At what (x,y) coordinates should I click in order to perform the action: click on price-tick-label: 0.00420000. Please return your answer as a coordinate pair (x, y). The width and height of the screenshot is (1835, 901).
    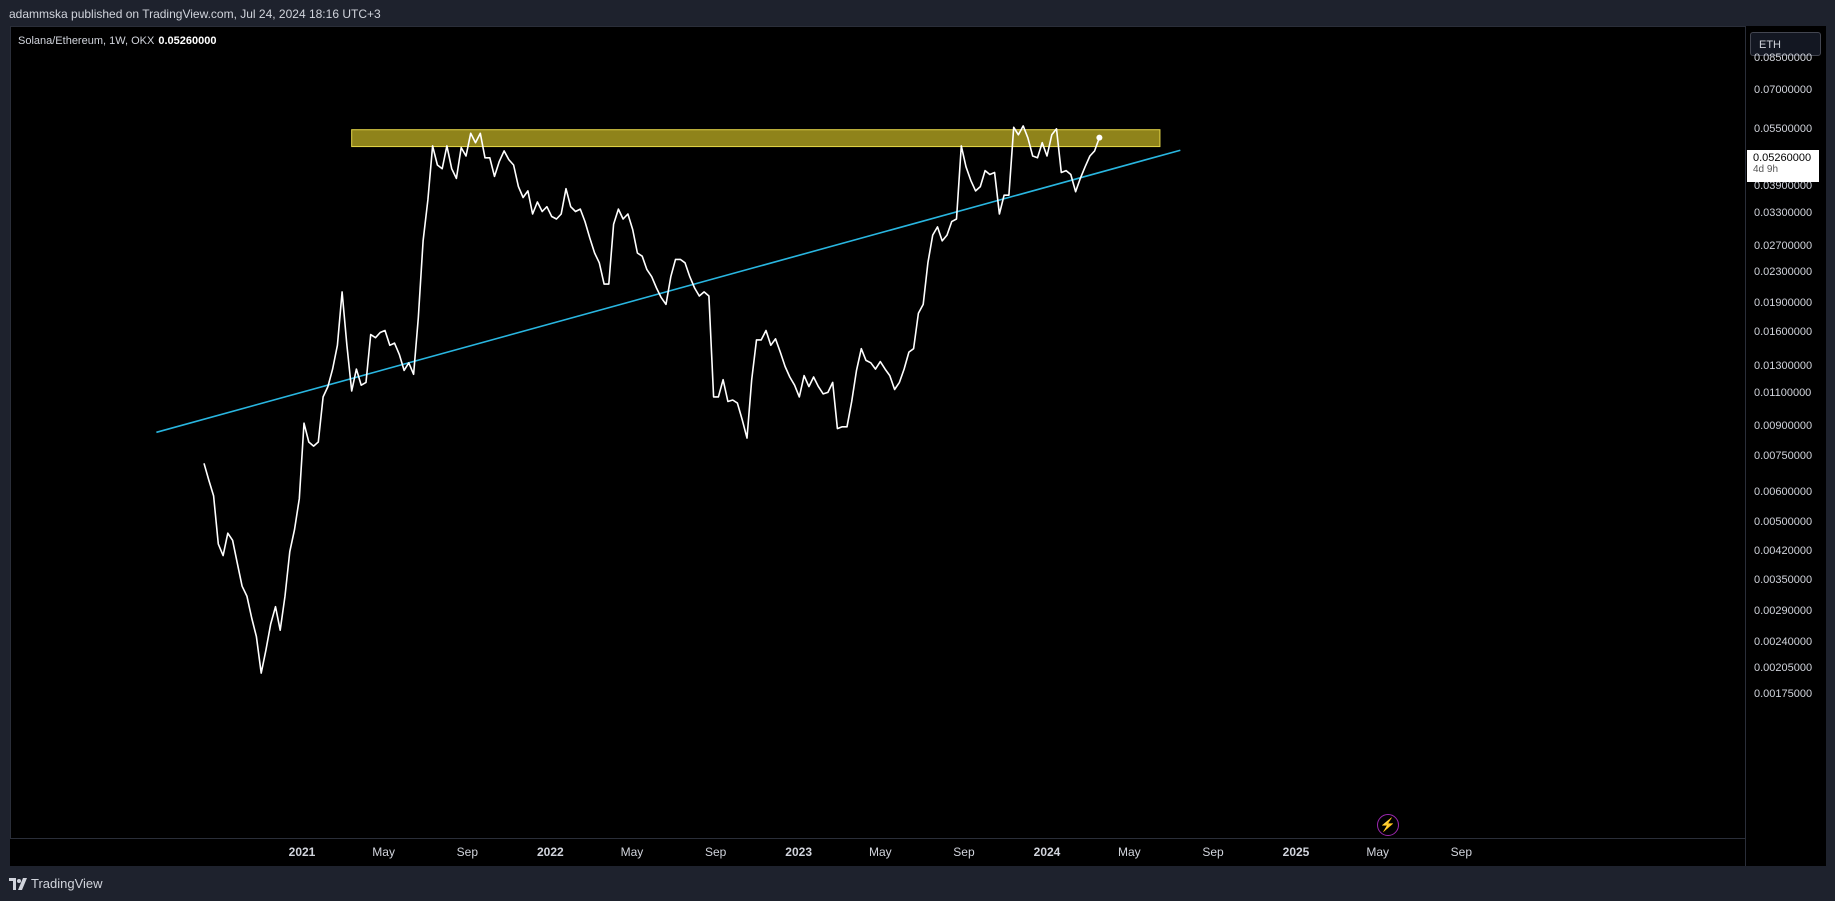
    Looking at the image, I should click on (1783, 550).